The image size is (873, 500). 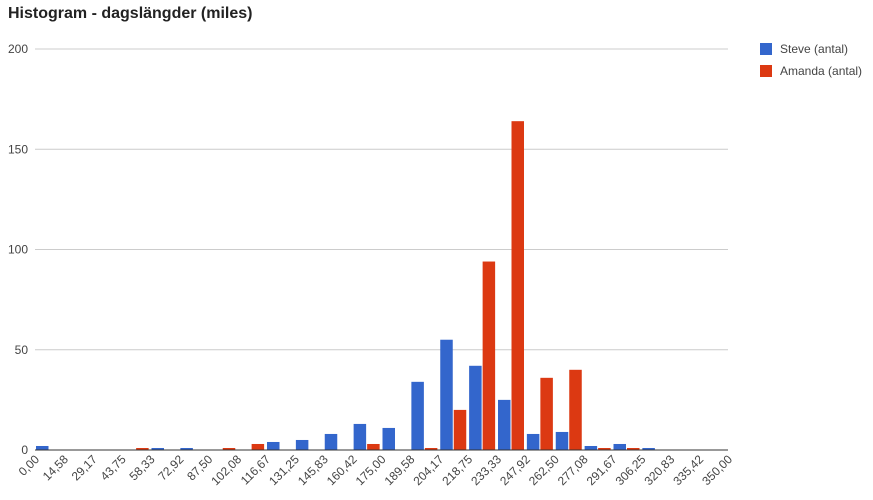 What do you see at coordinates (55, 467) in the screenshot?
I see `x-tick-label: 14,58` at bounding box center [55, 467].